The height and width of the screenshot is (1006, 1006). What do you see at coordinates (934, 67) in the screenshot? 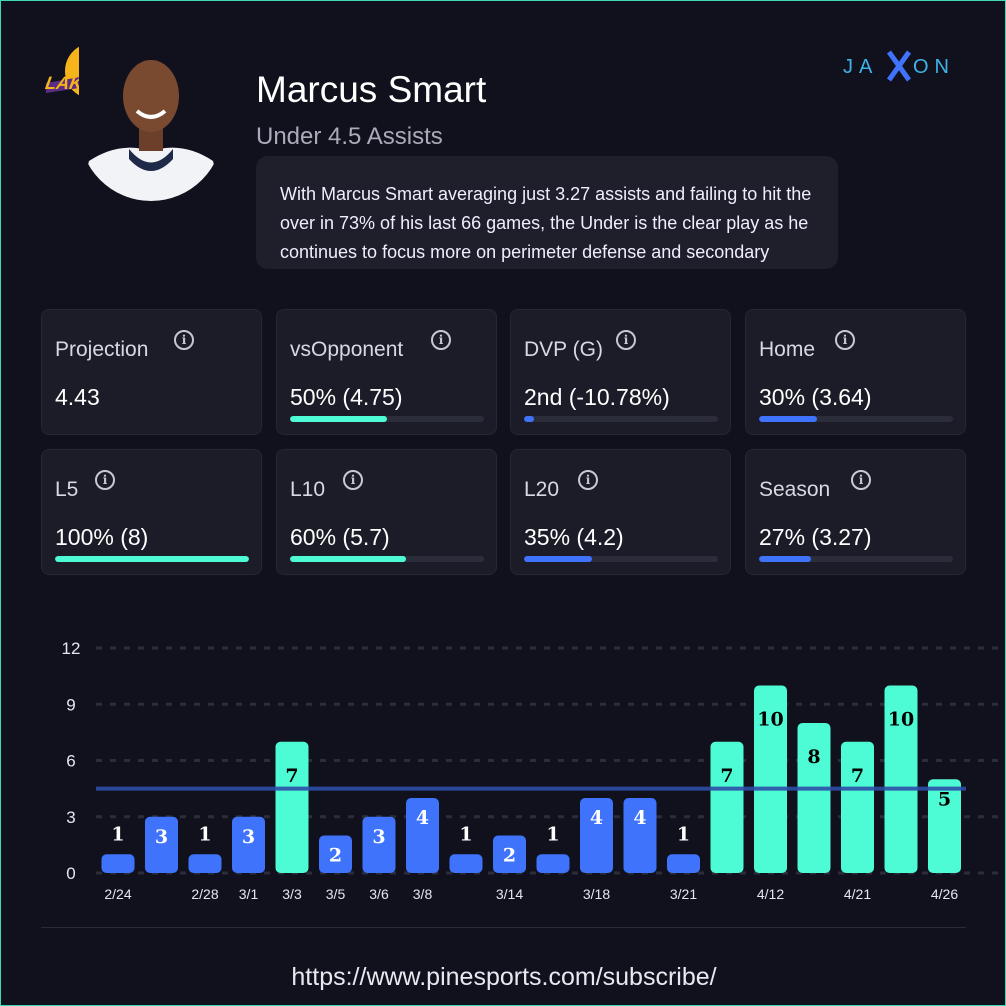
I see `svg-text: ON` at bounding box center [934, 67].